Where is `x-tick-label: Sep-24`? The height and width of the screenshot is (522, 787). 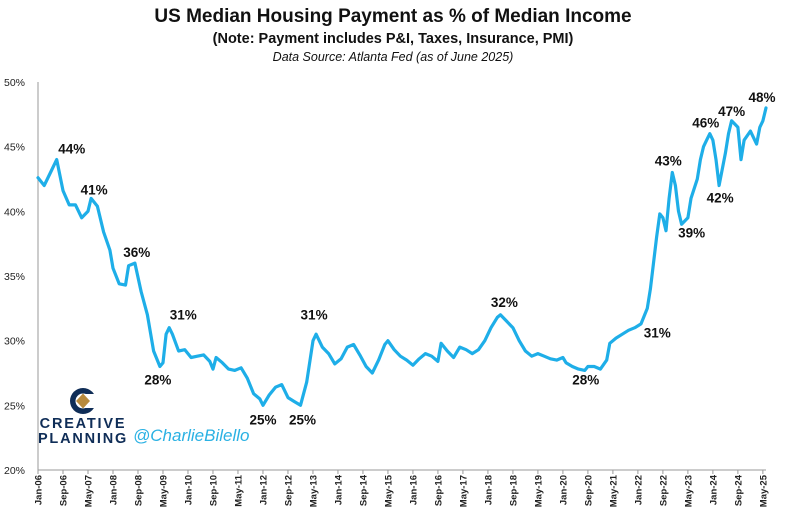
x-tick-label: Sep-24 is located at coordinates (738, 490).